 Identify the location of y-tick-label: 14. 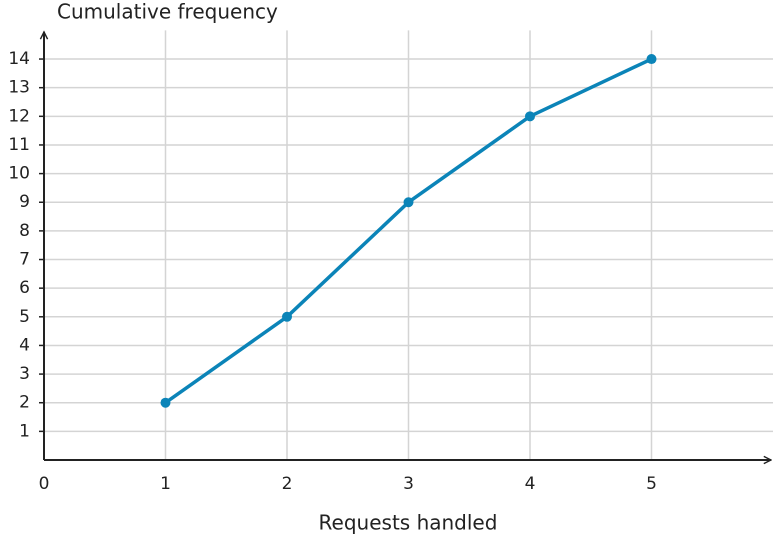
(19, 59).